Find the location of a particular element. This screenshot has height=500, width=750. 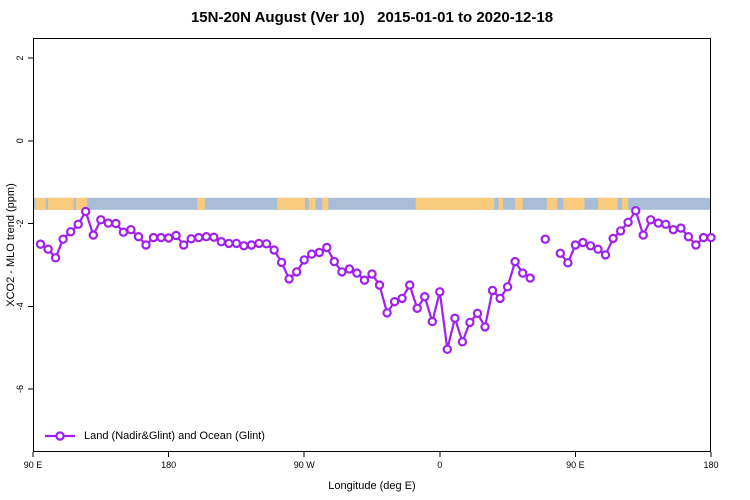

x-tick-label: 180 is located at coordinates (168, 465).